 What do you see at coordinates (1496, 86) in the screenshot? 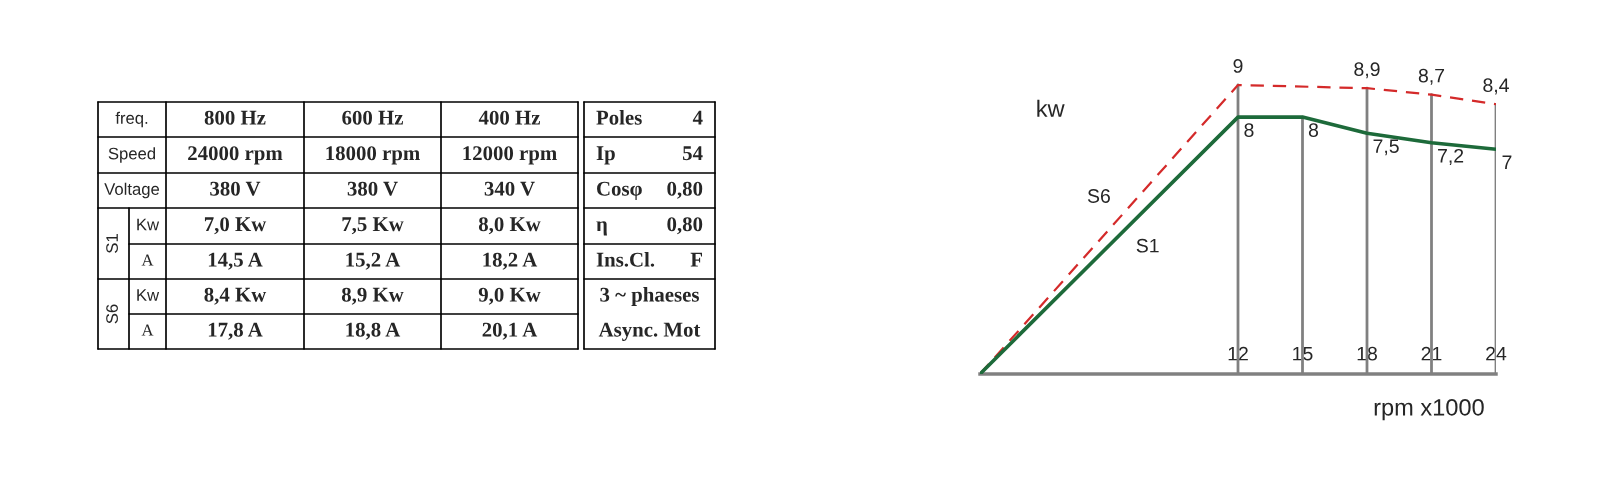
I see `data-label: 8,4` at bounding box center [1496, 86].